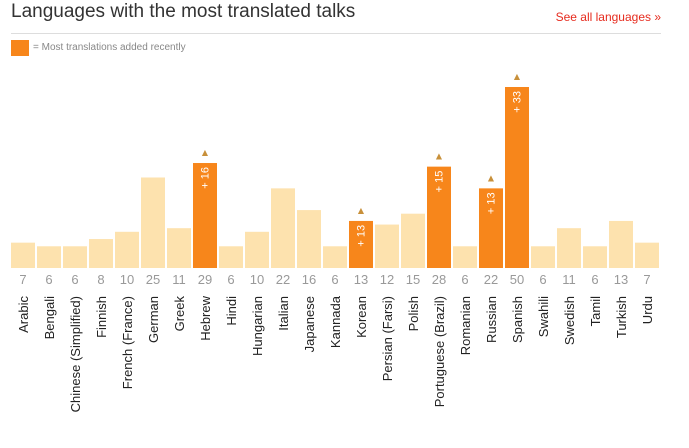  Describe the element at coordinates (335, 321) in the screenshot. I see `category-label: Kannada` at that location.